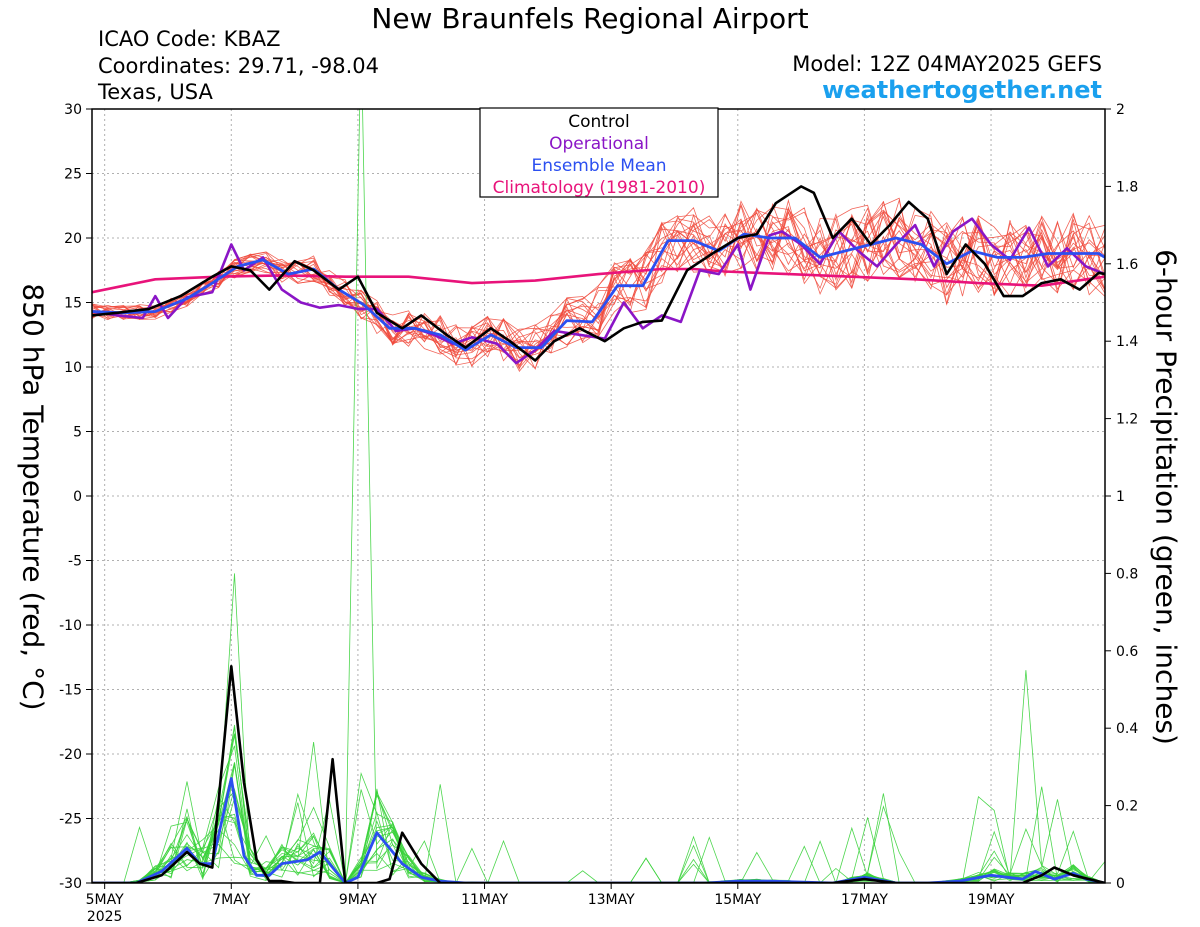  Describe the element at coordinates (864, 900) in the screenshot. I see `x-tick-label: 17MAY` at that location.